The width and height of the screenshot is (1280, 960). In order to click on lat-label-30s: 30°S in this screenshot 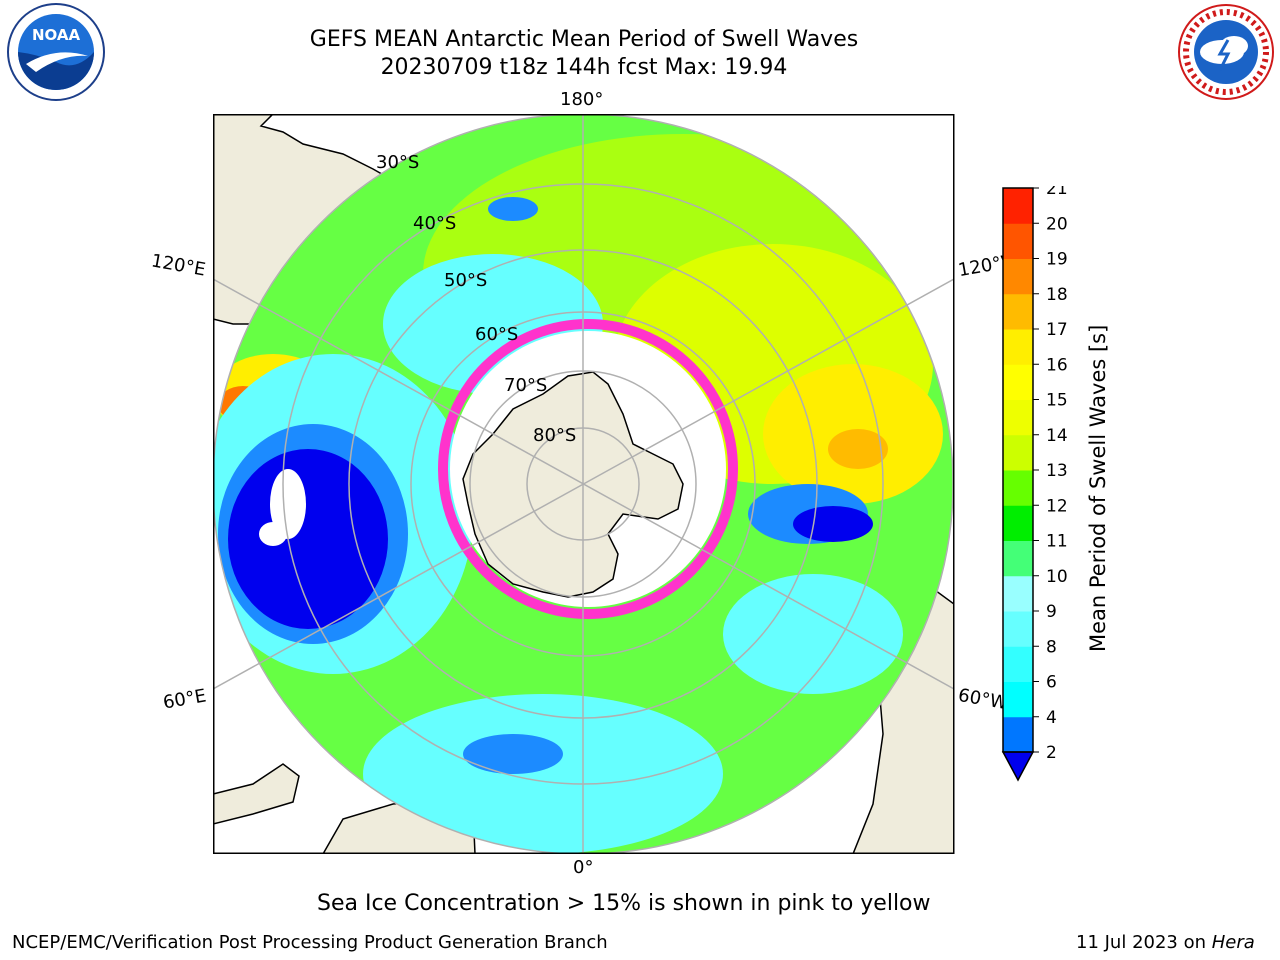, I will do `click(398, 162)`.